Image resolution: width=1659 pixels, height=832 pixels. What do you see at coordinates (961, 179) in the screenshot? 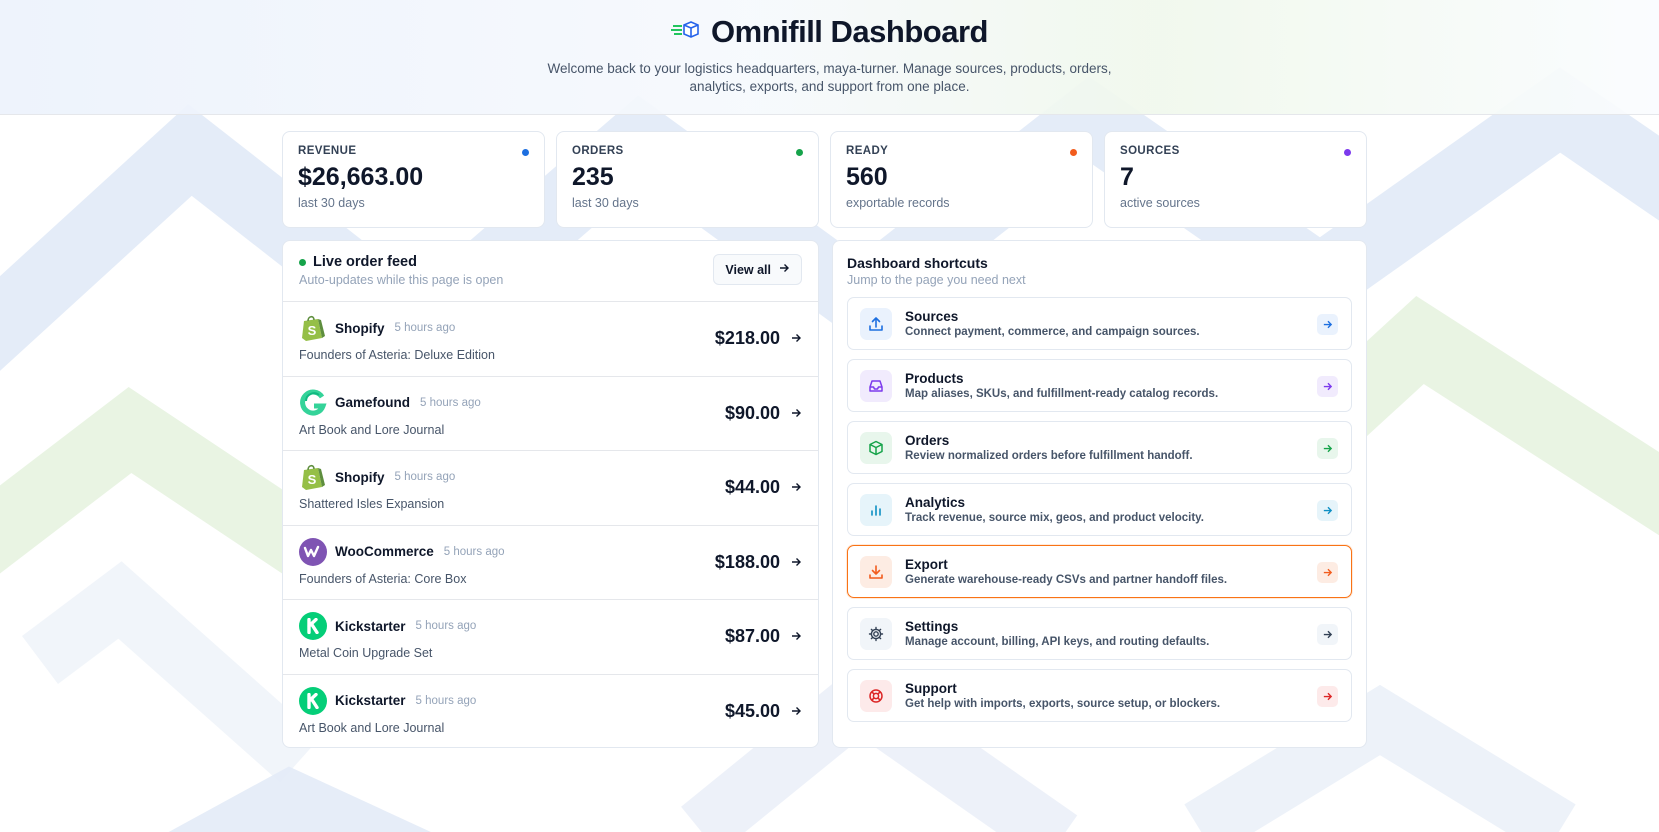
I see `stat-card-ready: READY 560 exportable records` at bounding box center [961, 179].